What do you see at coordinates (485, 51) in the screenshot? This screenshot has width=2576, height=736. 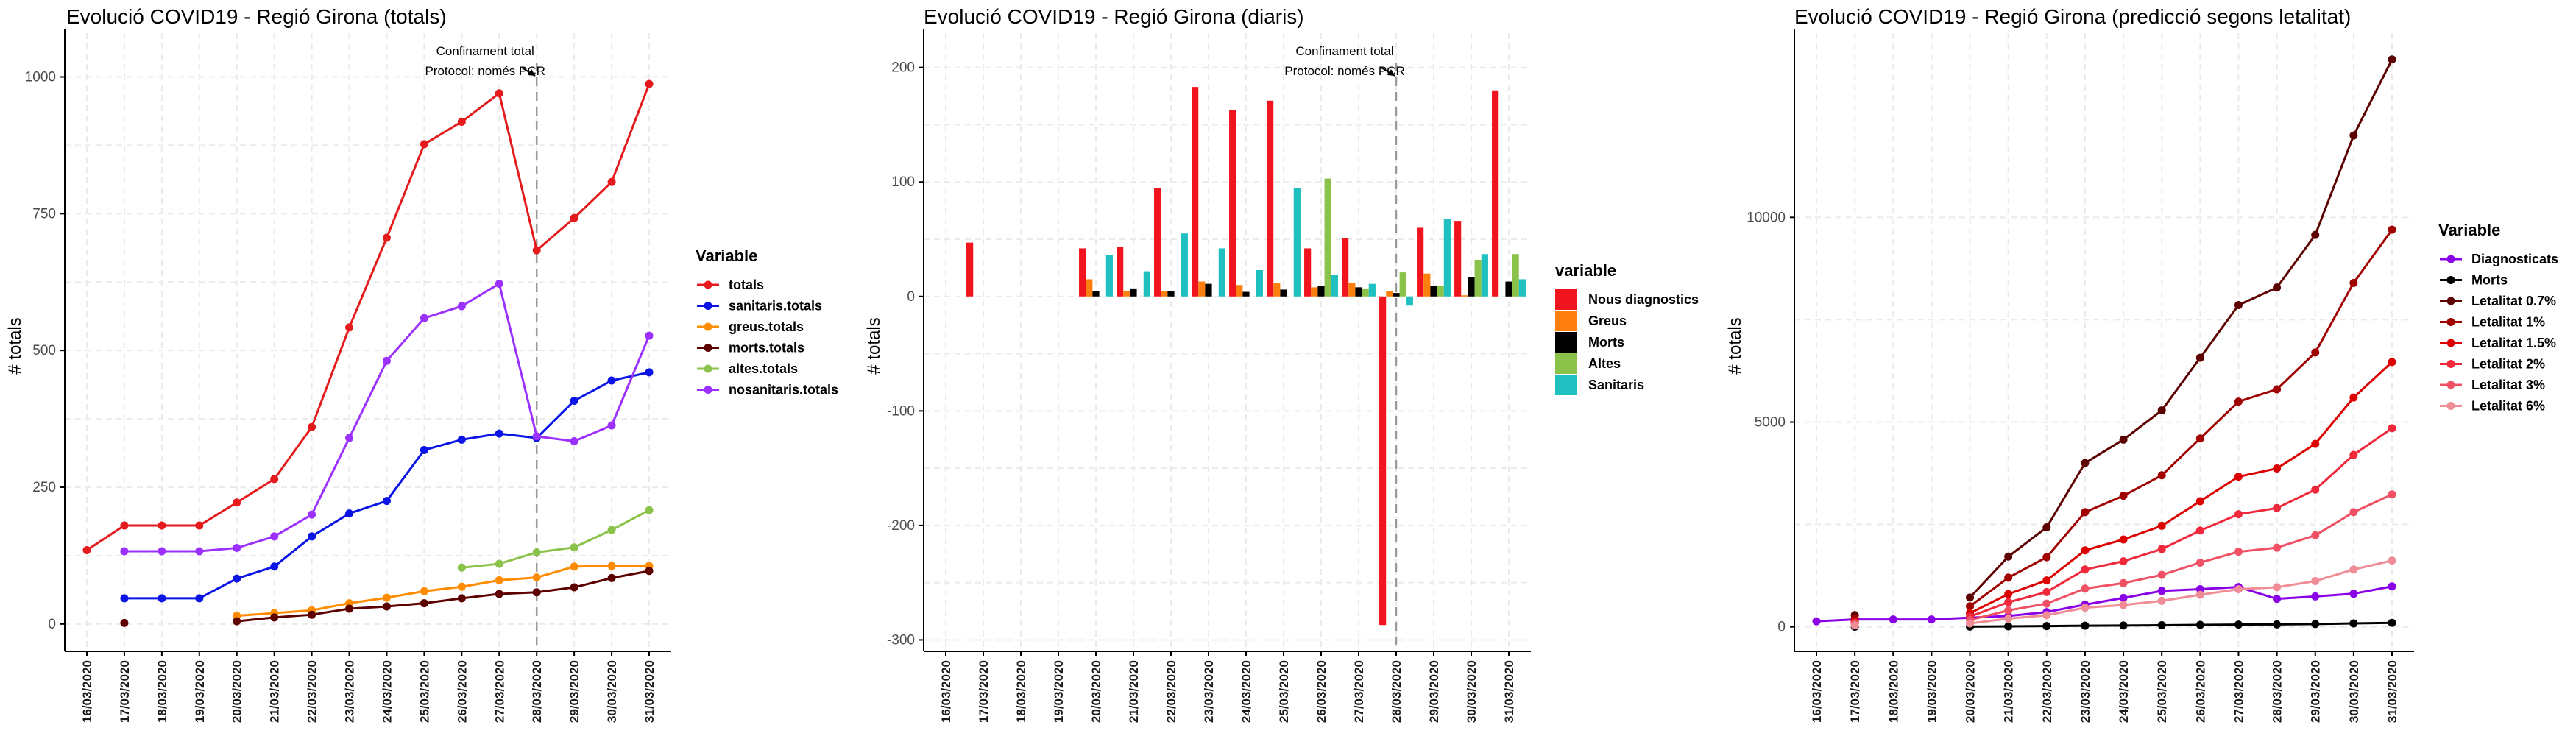 I see `annotation-text: Confinament total` at bounding box center [485, 51].